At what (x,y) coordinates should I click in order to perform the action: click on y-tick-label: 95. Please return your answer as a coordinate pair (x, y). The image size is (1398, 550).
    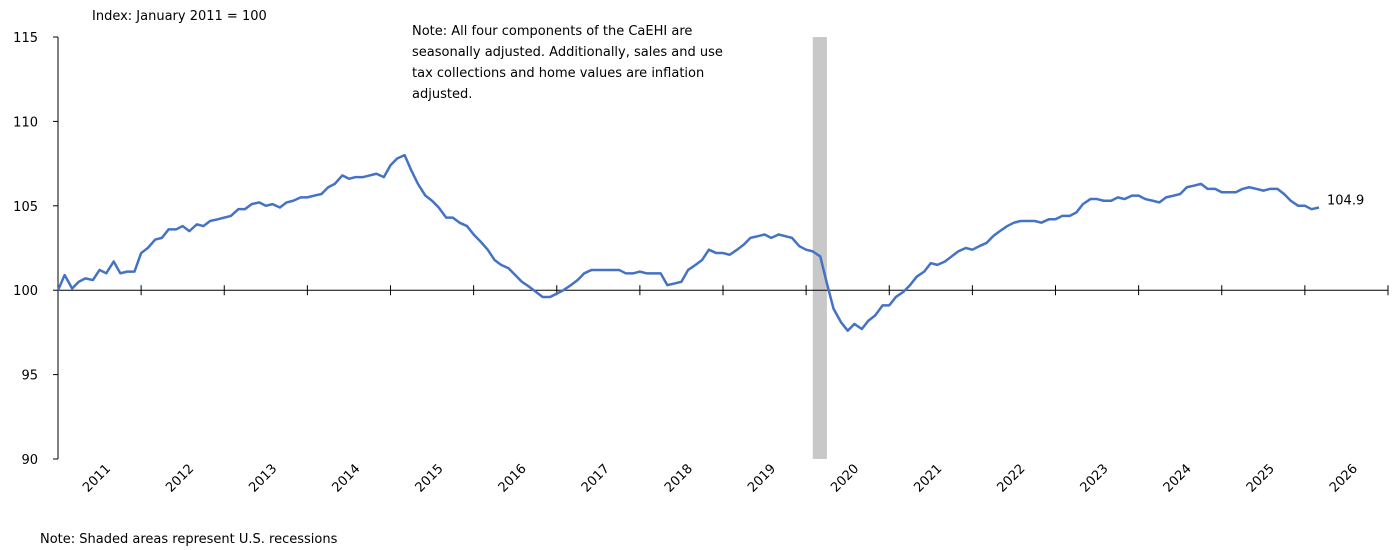
    Looking at the image, I should click on (29, 376).